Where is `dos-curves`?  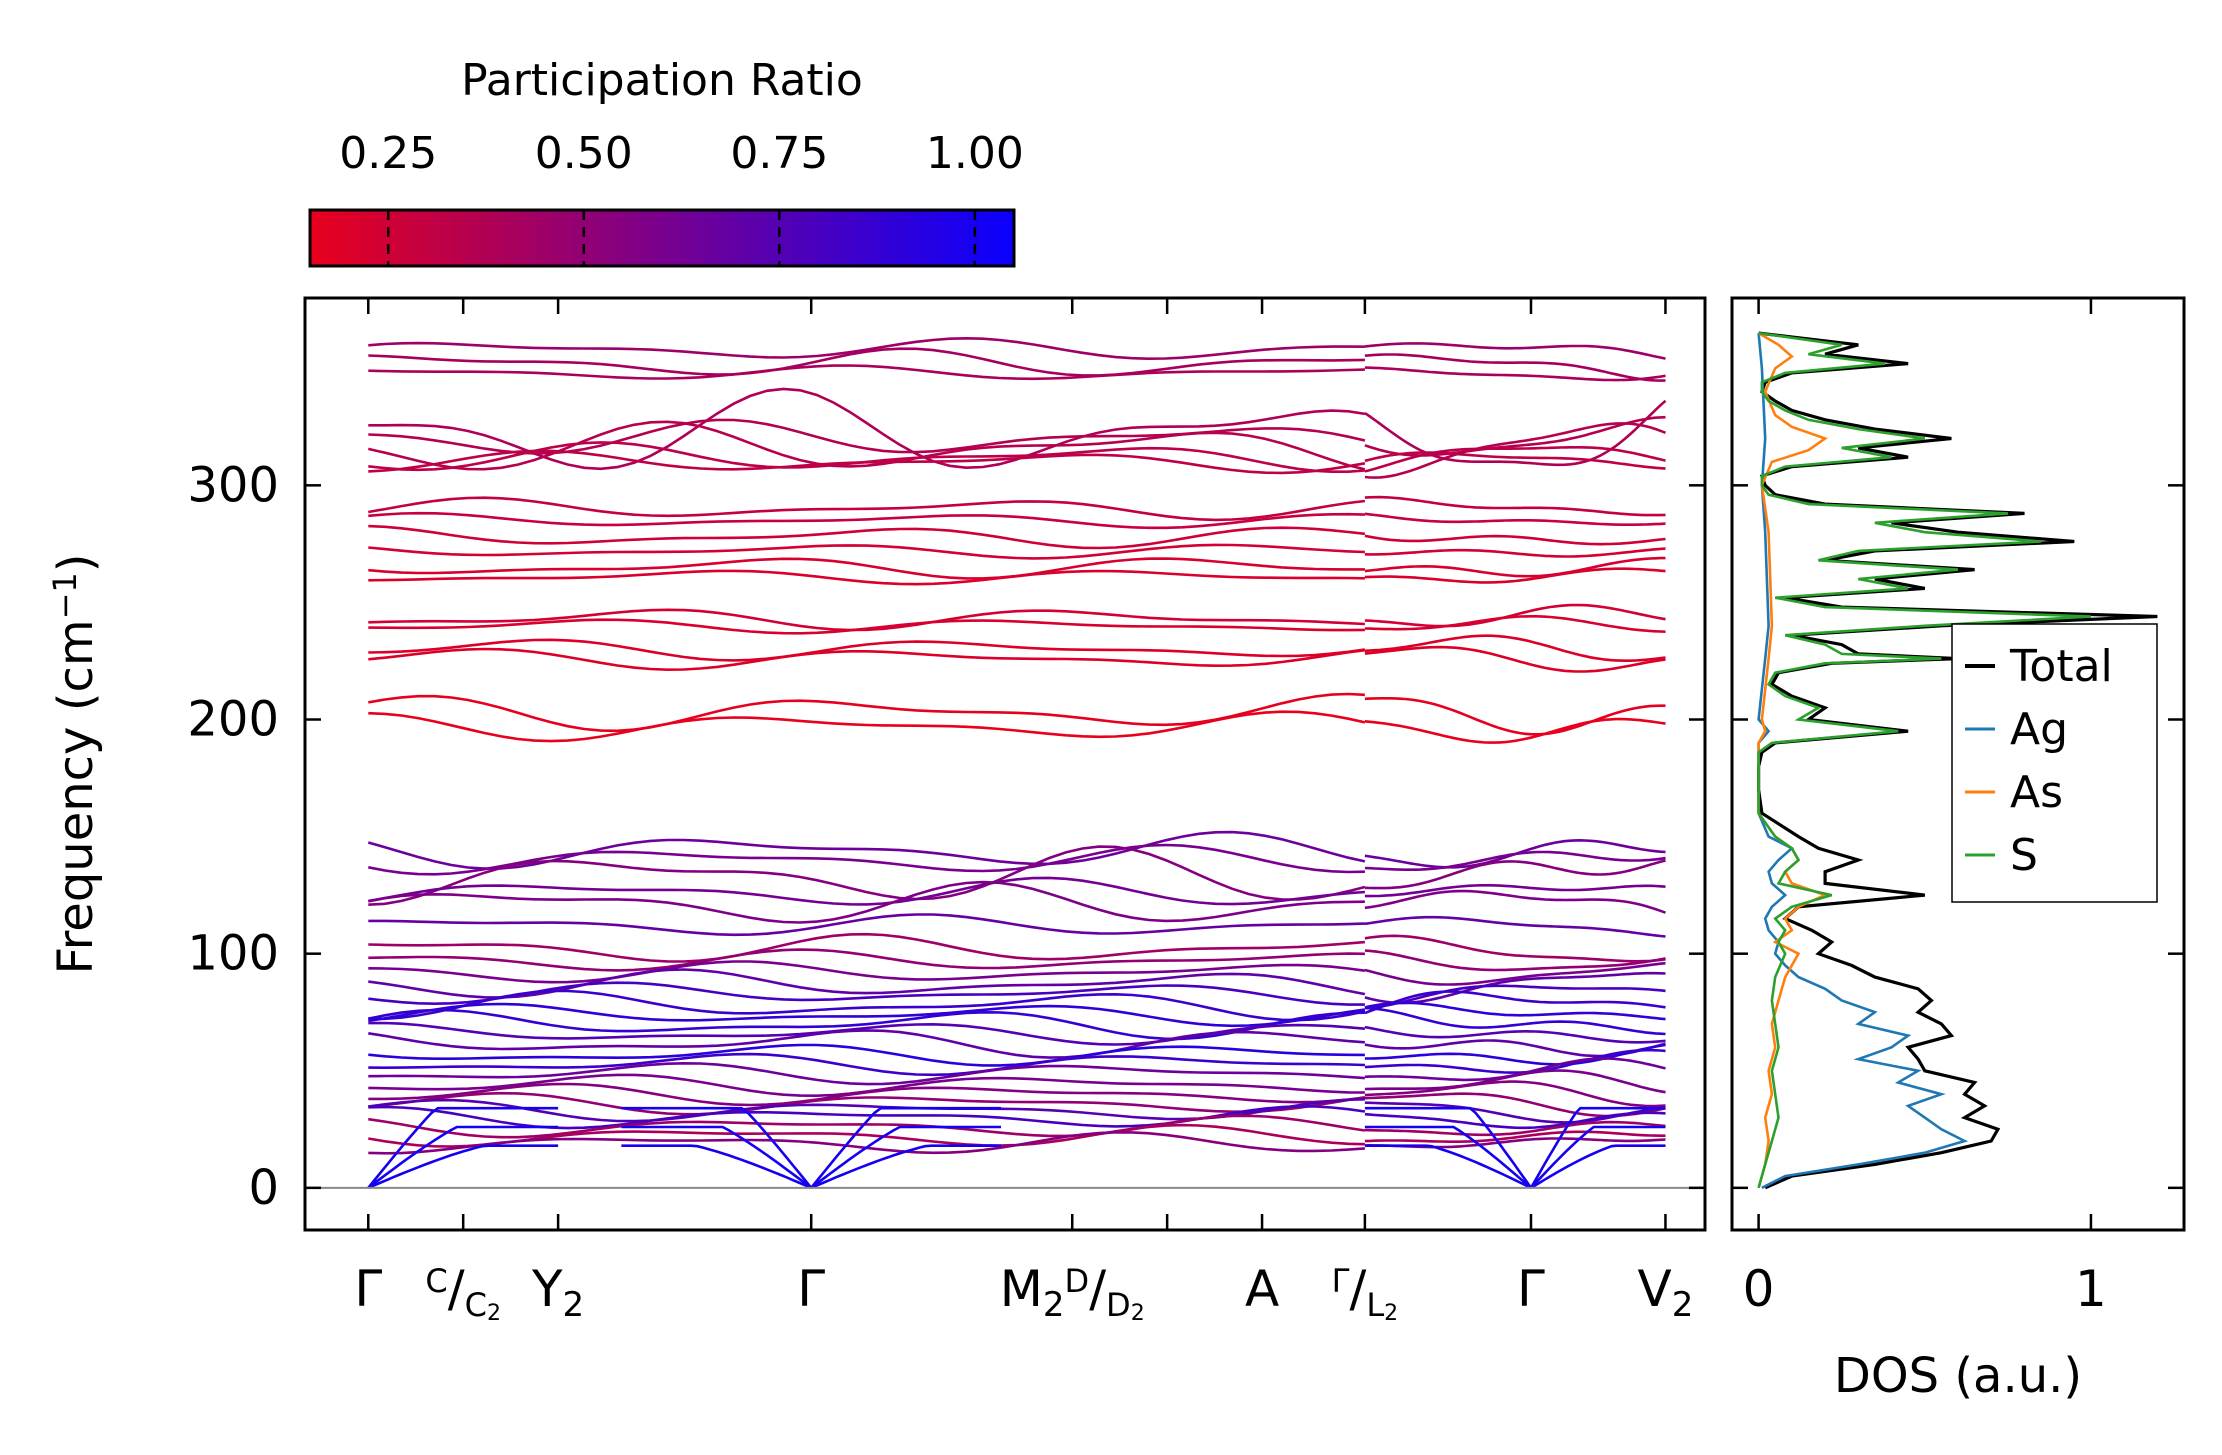 dos-curves is located at coordinates (1957, 760).